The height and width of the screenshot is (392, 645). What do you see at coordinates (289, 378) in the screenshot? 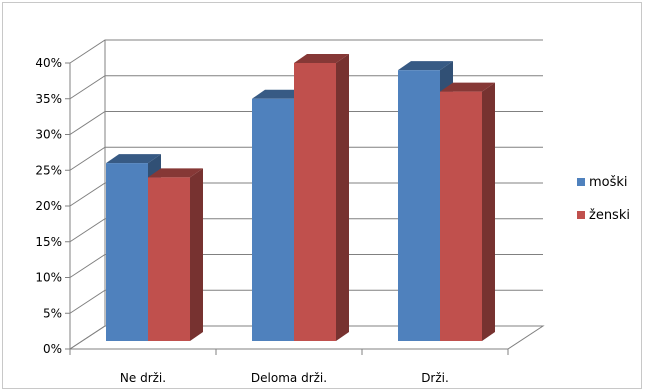
I see `x-tick-label: Deloma drži.` at bounding box center [289, 378].